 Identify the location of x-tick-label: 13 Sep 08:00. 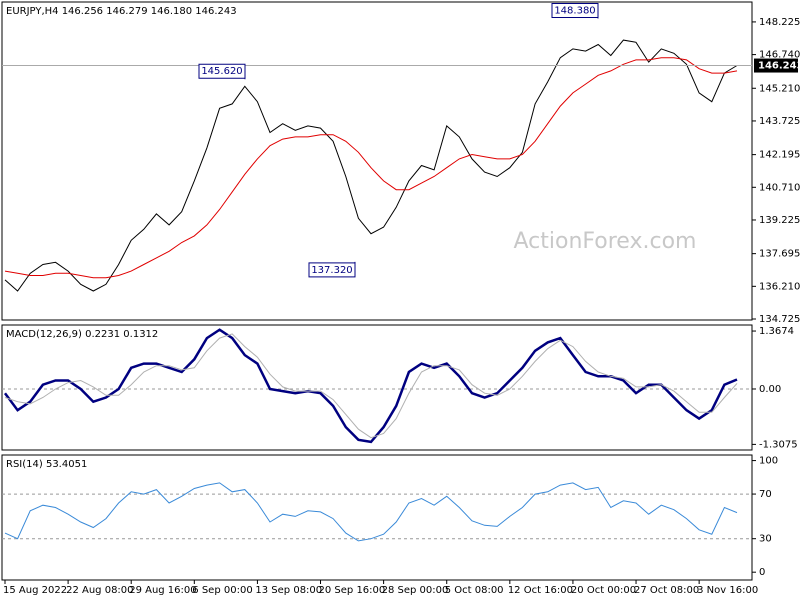
(288, 590).